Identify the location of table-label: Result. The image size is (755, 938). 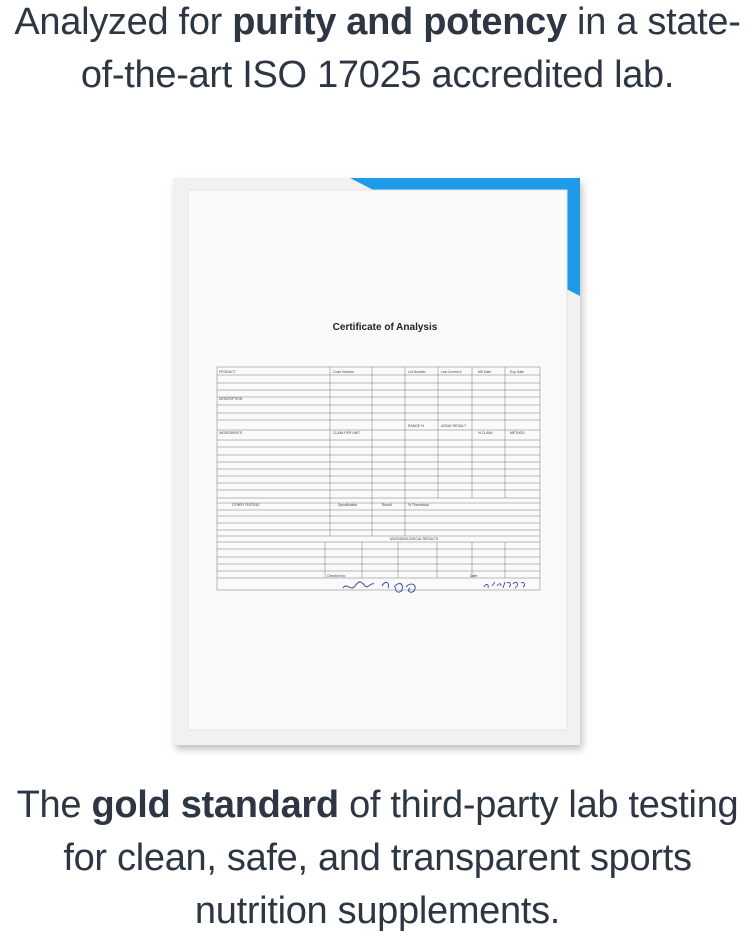
(387, 505).